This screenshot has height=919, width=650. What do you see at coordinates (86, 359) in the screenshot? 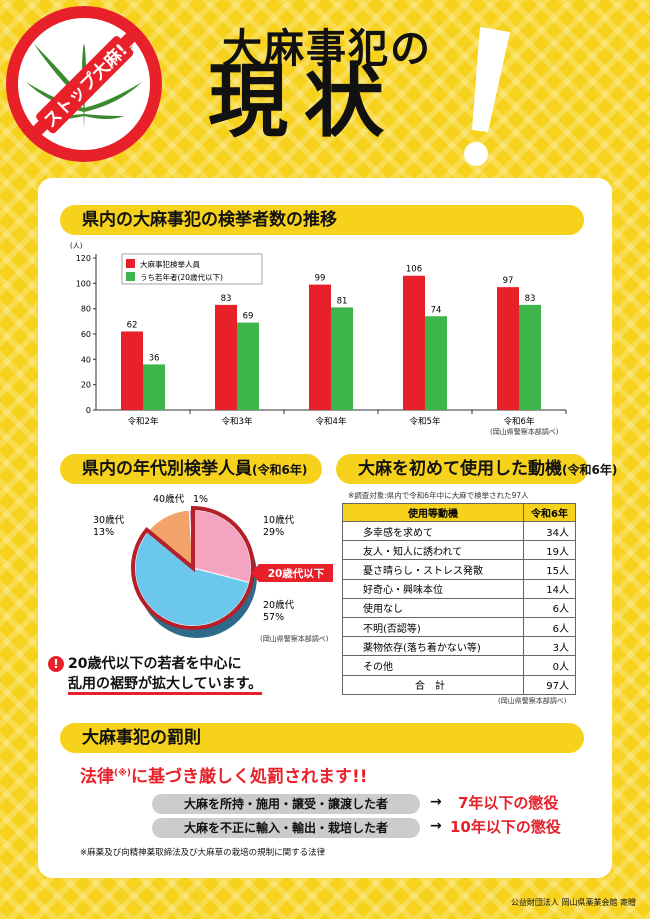
I see `y-tick-label: 40` at bounding box center [86, 359].